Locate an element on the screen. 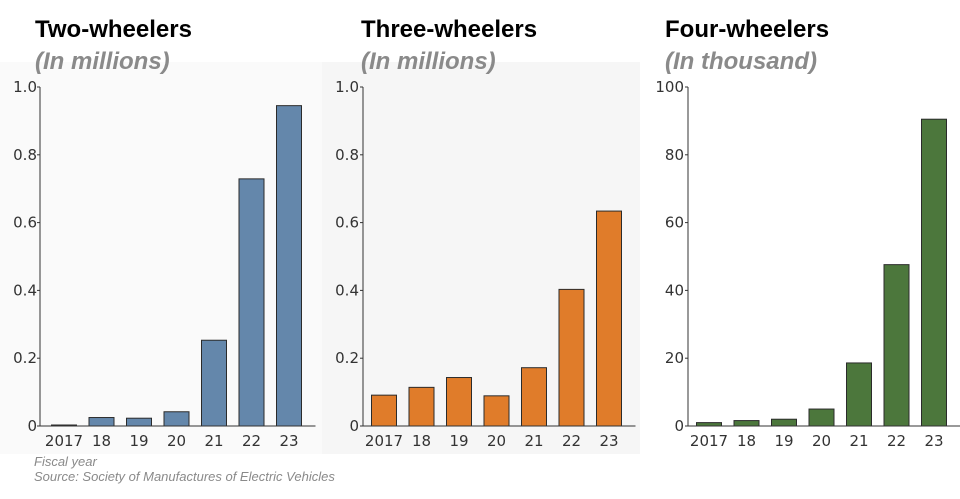  four-wheelers-x-tick-label: 2017 is located at coordinates (709, 441).